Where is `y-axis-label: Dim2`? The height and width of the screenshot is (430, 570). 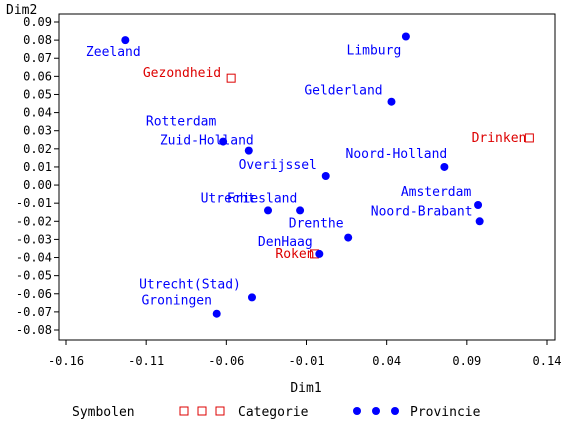
y-axis-label: Dim2 is located at coordinates (21, 10).